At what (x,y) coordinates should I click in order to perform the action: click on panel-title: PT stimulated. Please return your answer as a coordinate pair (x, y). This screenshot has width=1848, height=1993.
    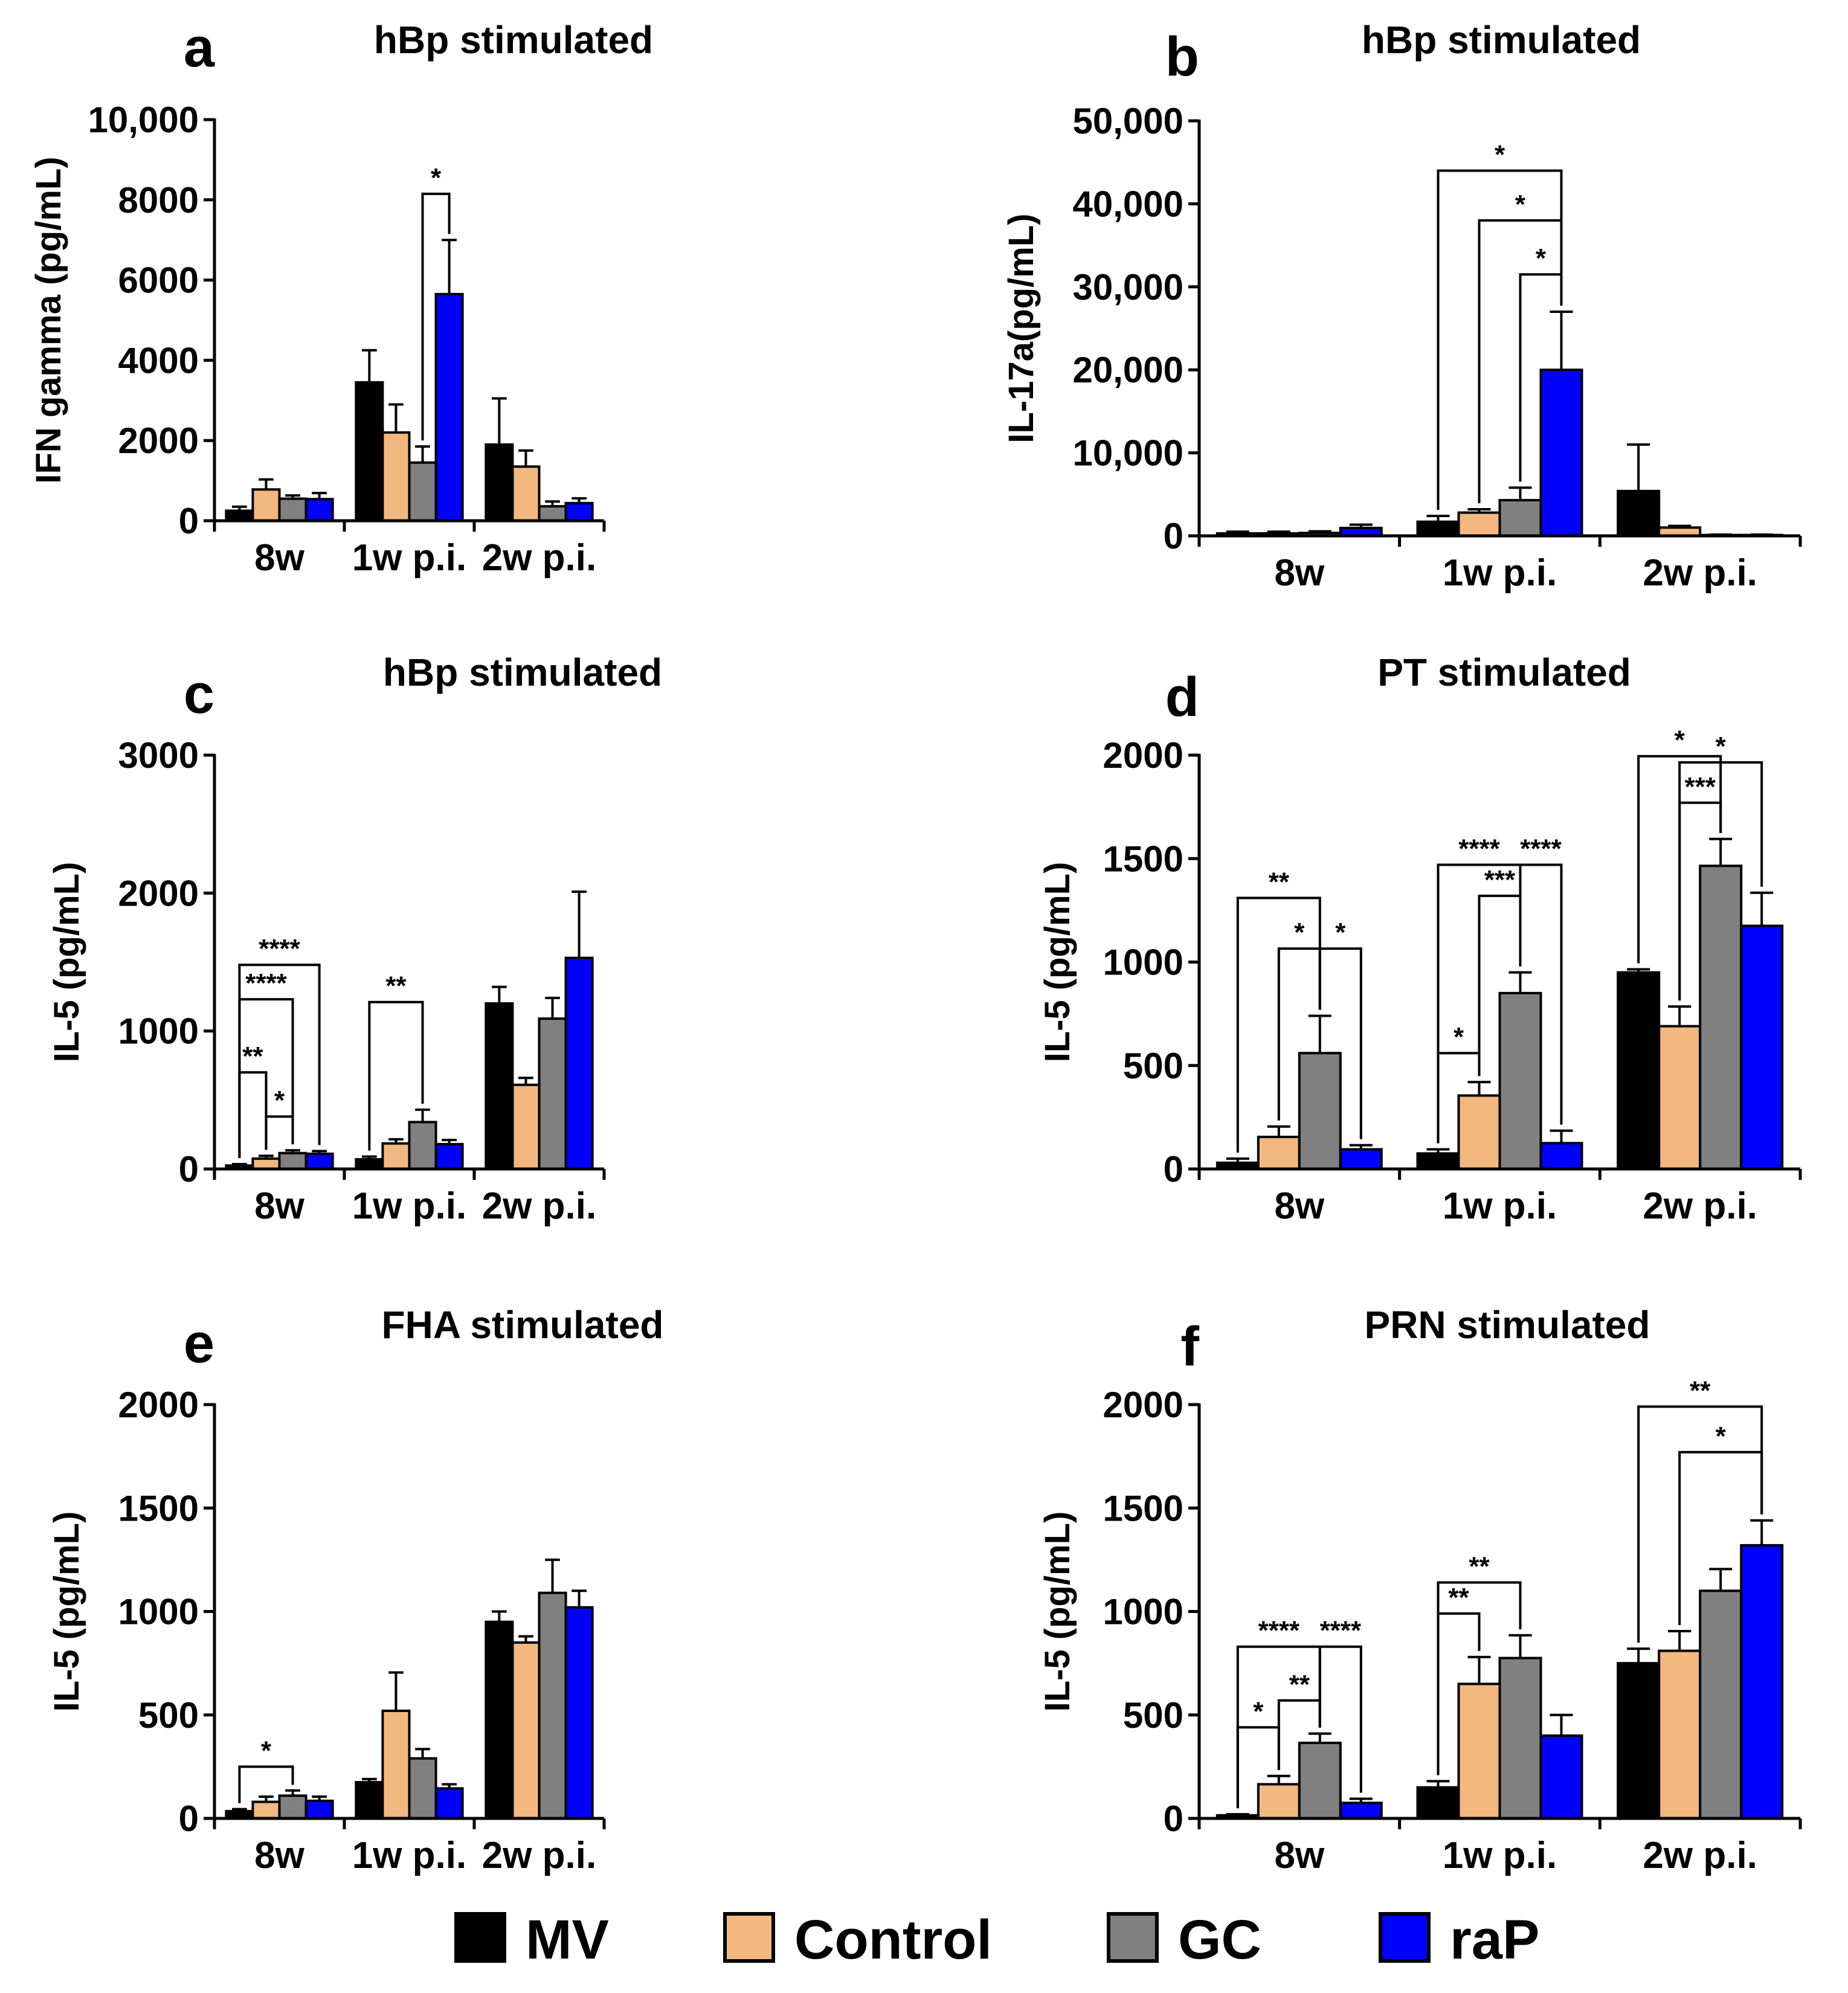
    Looking at the image, I should click on (1504, 672).